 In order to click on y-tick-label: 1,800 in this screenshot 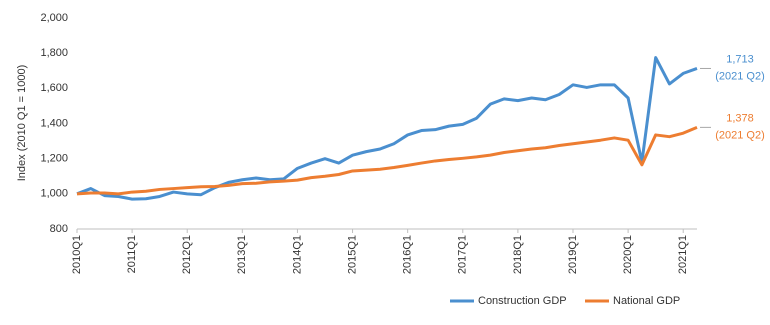, I will do `click(54, 53)`.